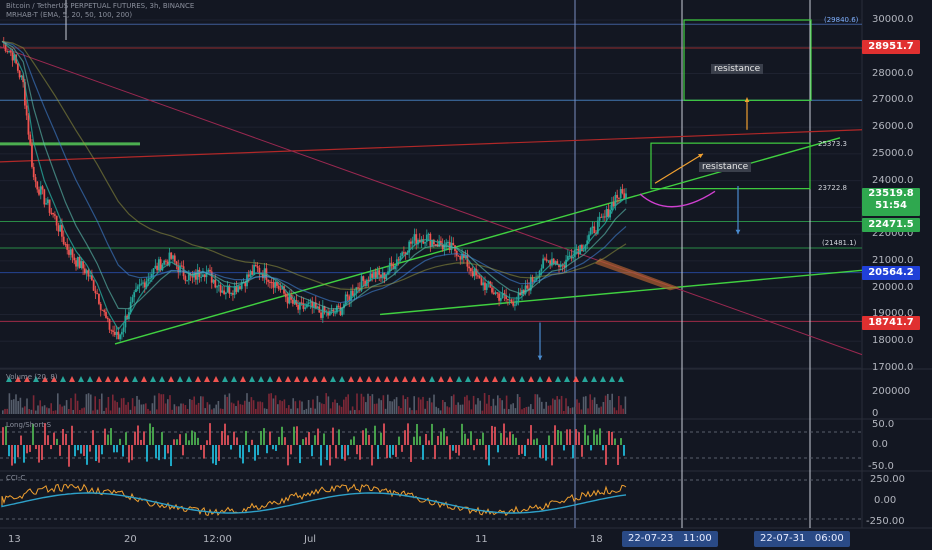 This screenshot has height=550, width=932. What do you see at coordinates (69, 15) in the screenshot?
I see `indicator-label: MRHAB-T (EMA, 5, 20, 50, 100, 200)` at bounding box center [69, 15].